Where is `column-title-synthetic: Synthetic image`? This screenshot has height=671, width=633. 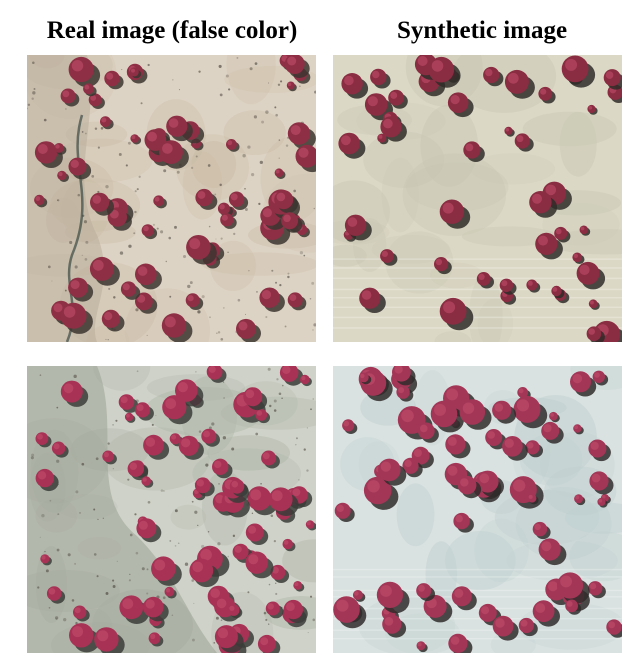
column-title-synthetic: Synthetic image is located at coordinates (482, 30).